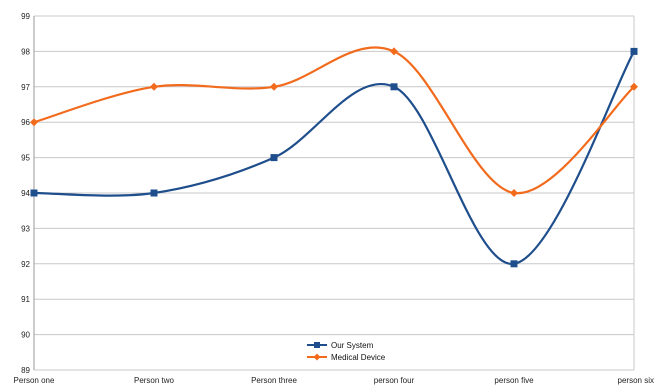 The width and height of the screenshot is (661, 386). I want to click on y-tick-label: 94, so click(25, 193).